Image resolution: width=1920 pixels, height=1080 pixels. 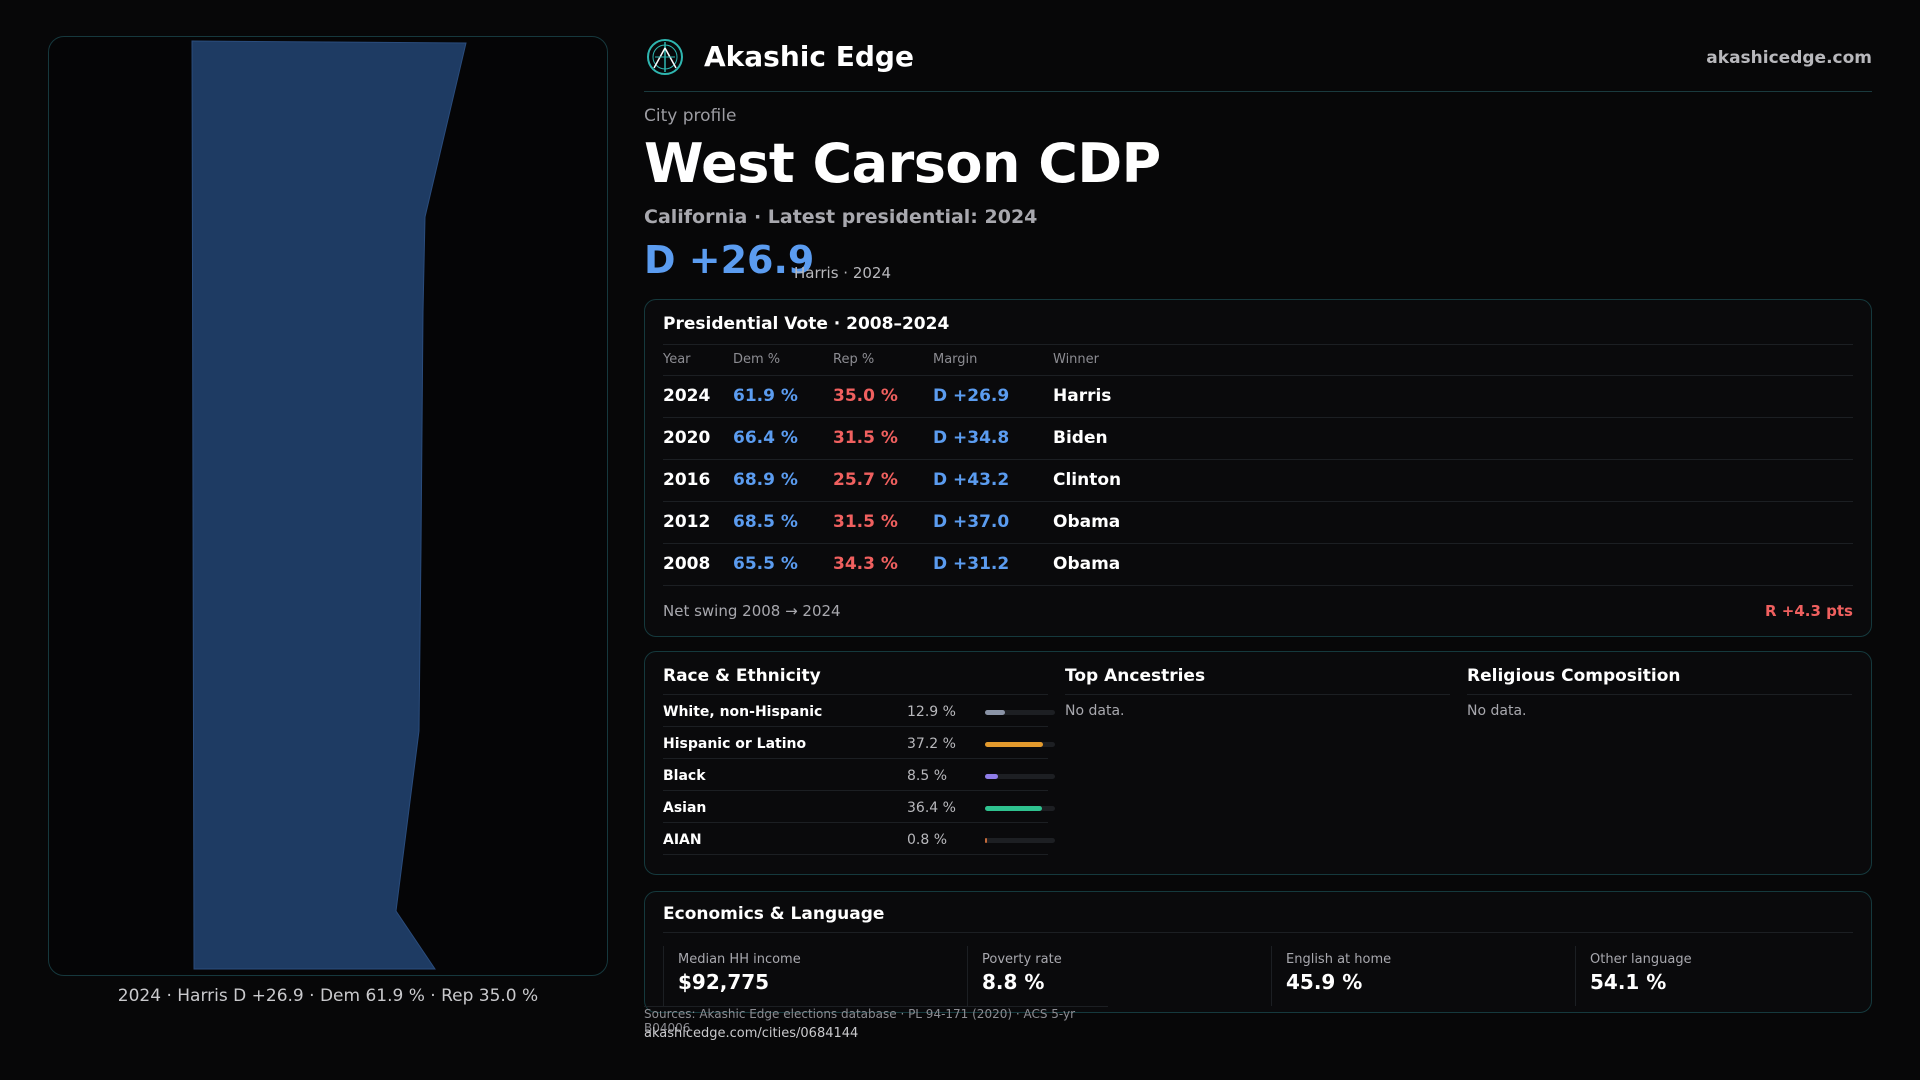 What do you see at coordinates (841, 217) in the screenshot?
I see `page-subtitle: California · Latest presidential: 2024` at bounding box center [841, 217].